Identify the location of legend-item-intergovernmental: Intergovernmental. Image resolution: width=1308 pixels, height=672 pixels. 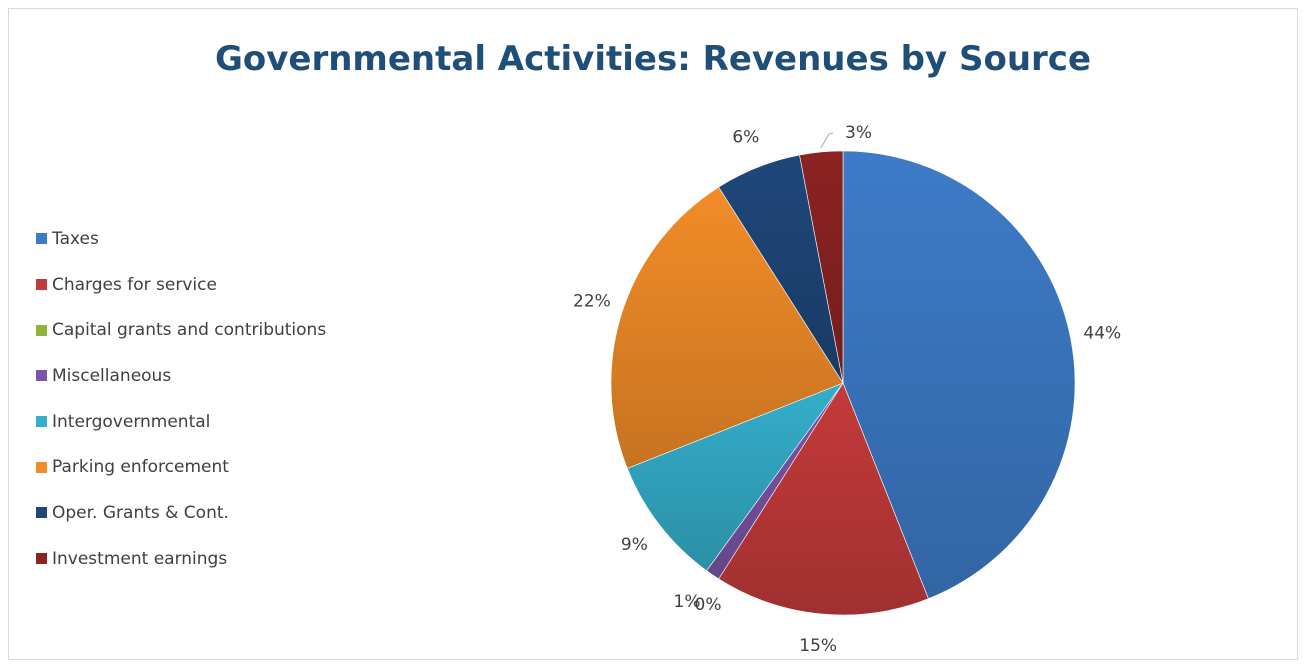
(181, 422).